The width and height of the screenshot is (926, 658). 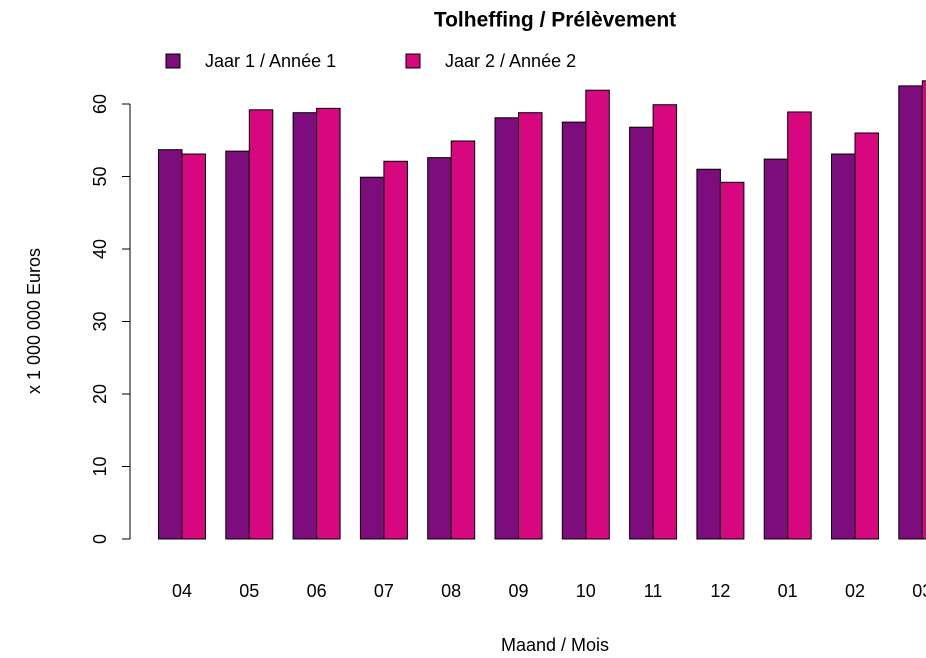 I want to click on x-tick-label: 02, so click(x=855, y=591).